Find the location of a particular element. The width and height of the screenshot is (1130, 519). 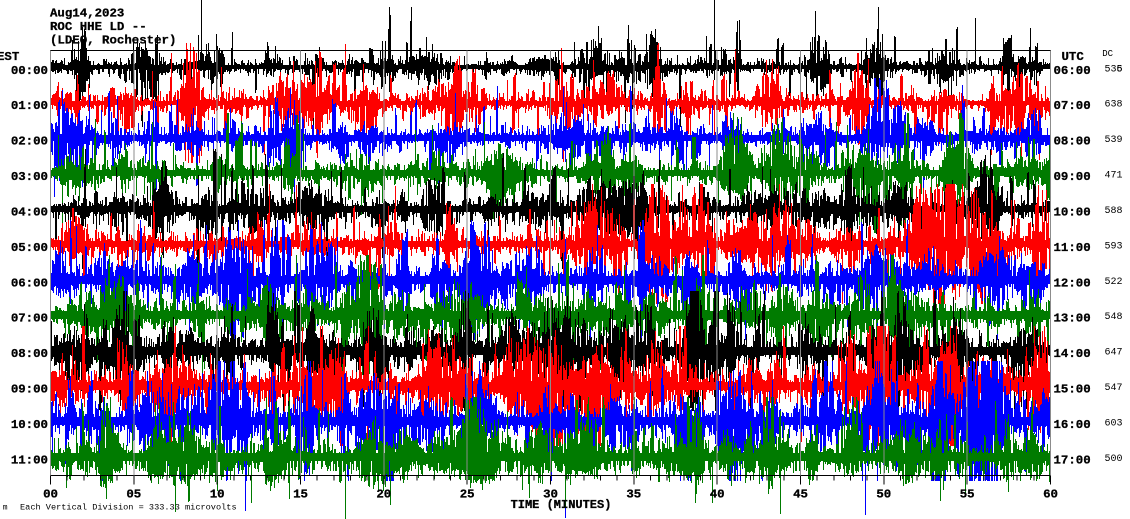

svg-text: UTC is located at coordinates (1073, 57).